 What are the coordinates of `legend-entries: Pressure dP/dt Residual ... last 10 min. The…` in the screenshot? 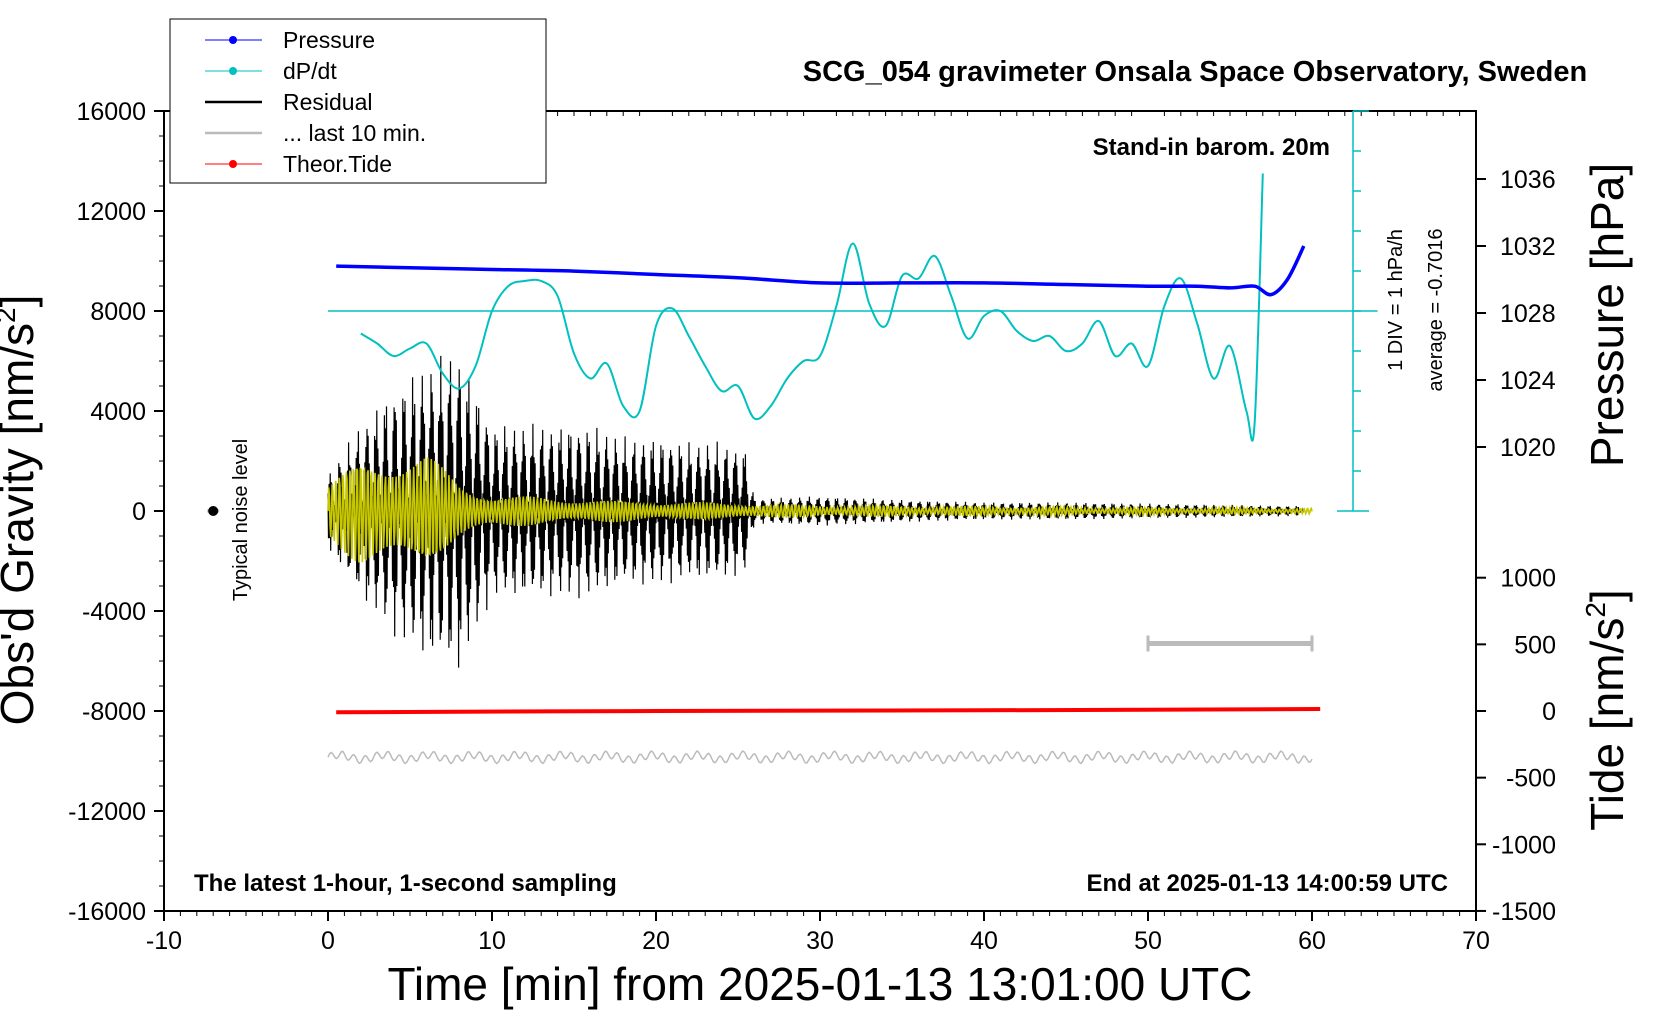 It's located at (315, 102).